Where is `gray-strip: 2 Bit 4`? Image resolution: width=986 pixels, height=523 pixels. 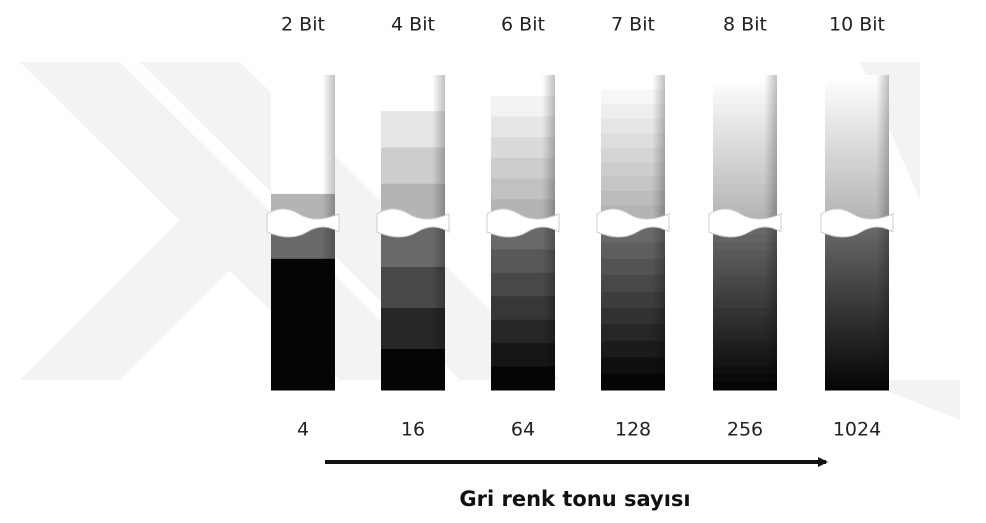
gray-strip: 2 Bit 4 is located at coordinates (303, 227).